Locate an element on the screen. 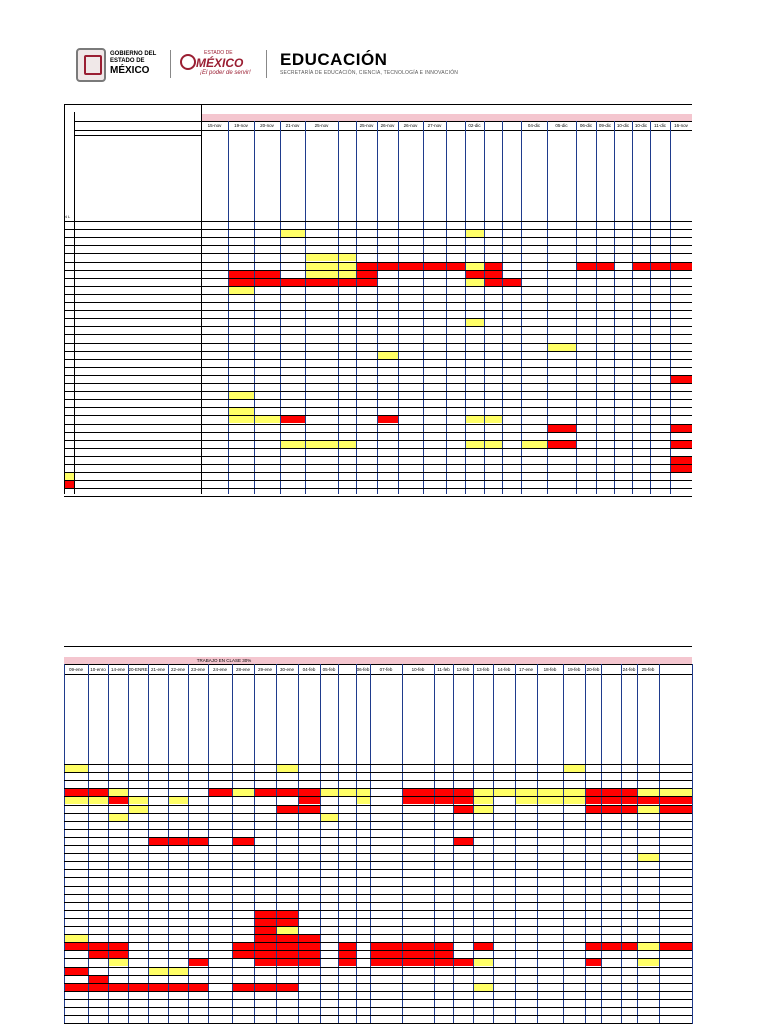  government-logo-text: GOBIERNO DEL ESTADO DE MÉXICO is located at coordinates (133, 63).